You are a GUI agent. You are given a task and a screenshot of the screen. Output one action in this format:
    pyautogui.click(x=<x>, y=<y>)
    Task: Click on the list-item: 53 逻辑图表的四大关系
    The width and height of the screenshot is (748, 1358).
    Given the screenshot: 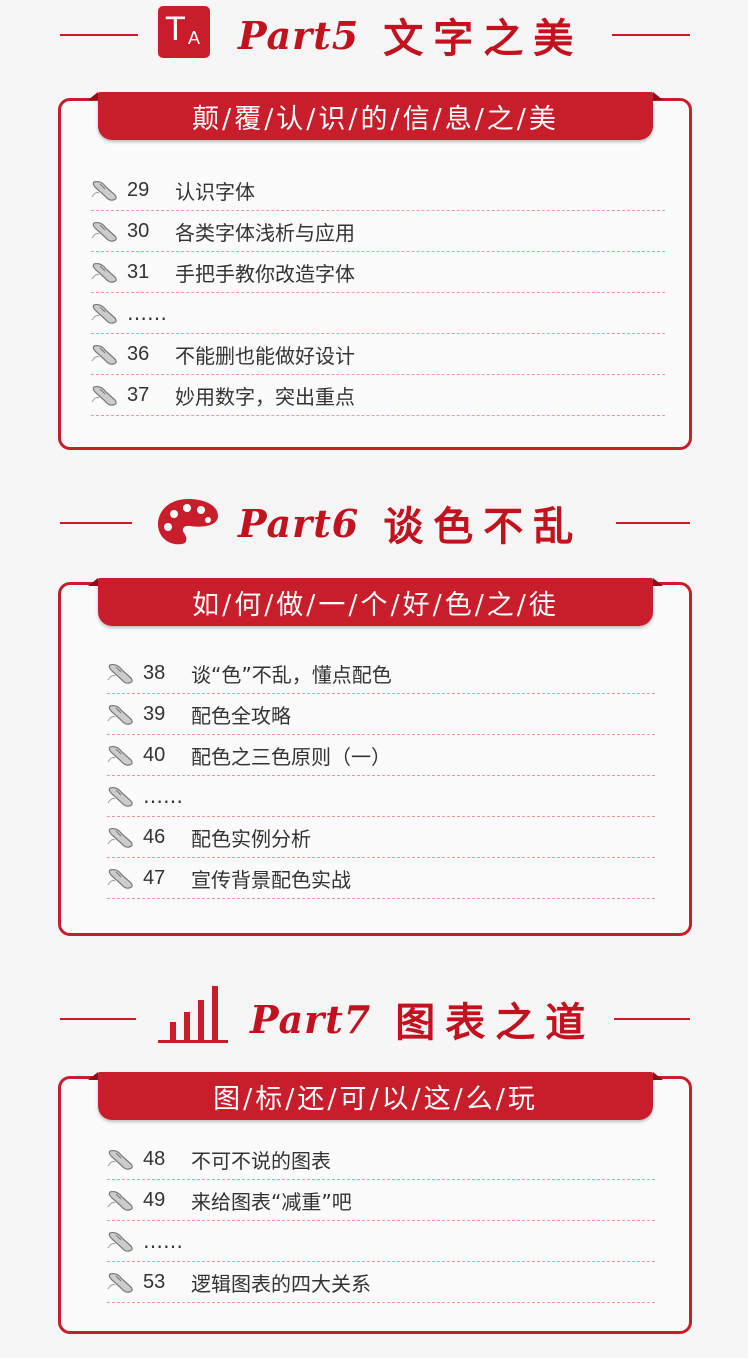 What is the action you would take?
    pyautogui.click(x=381, y=1282)
    